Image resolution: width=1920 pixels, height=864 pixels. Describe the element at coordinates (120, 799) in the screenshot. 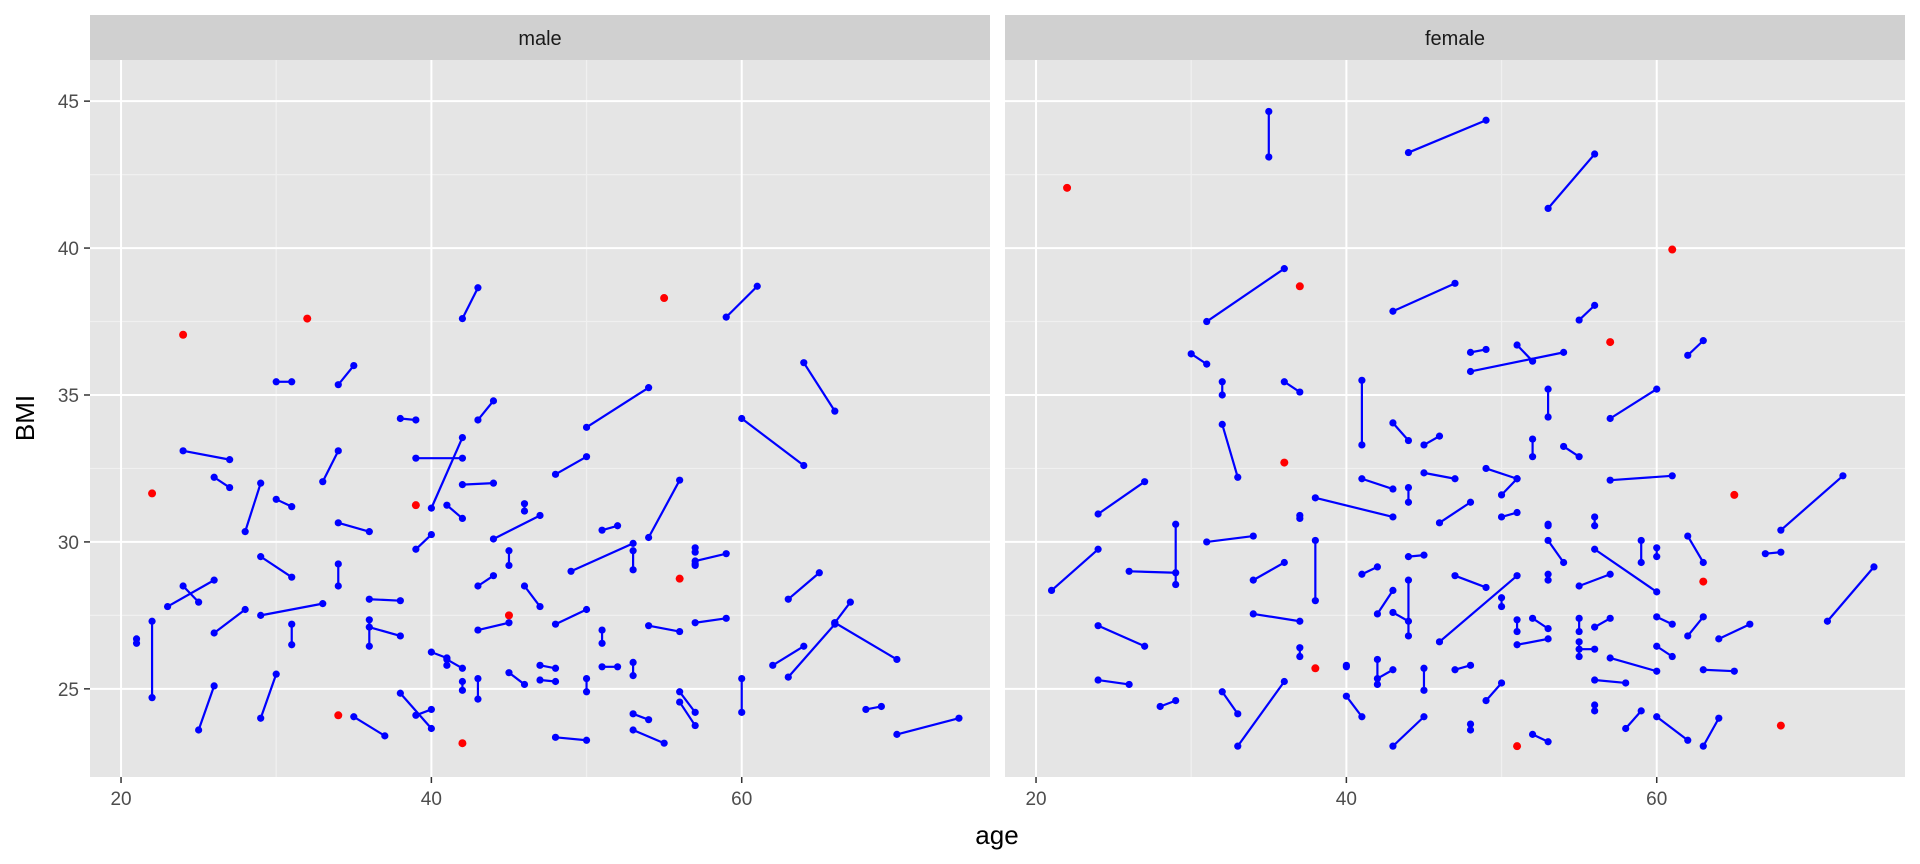

I see `x-tick-label: 20` at that location.